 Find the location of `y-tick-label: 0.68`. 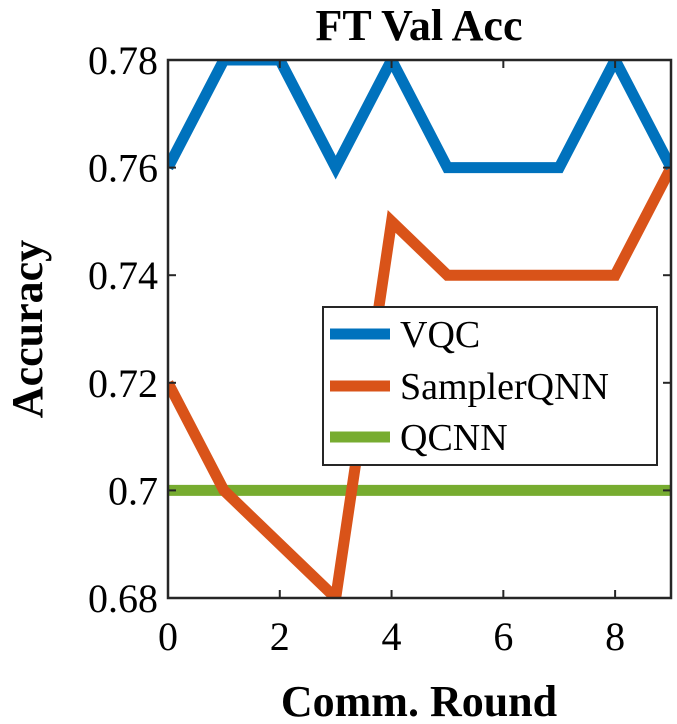

y-tick-label: 0.68 is located at coordinates (123, 598).